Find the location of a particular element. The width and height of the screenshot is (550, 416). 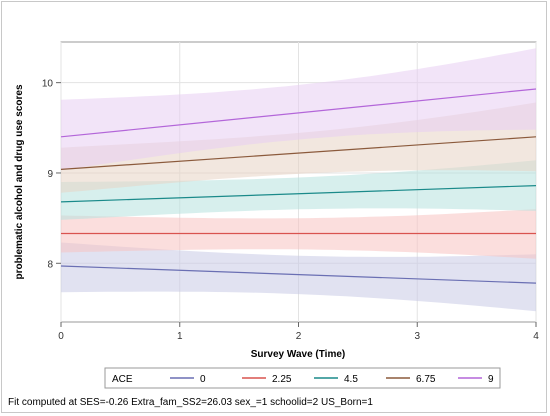

legend-label: 0 is located at coordinates (203, 379).